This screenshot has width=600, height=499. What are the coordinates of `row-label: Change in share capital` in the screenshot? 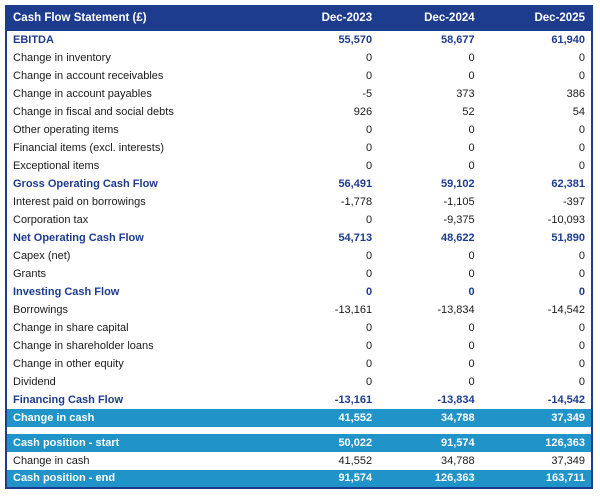 It's located at (138, 328).